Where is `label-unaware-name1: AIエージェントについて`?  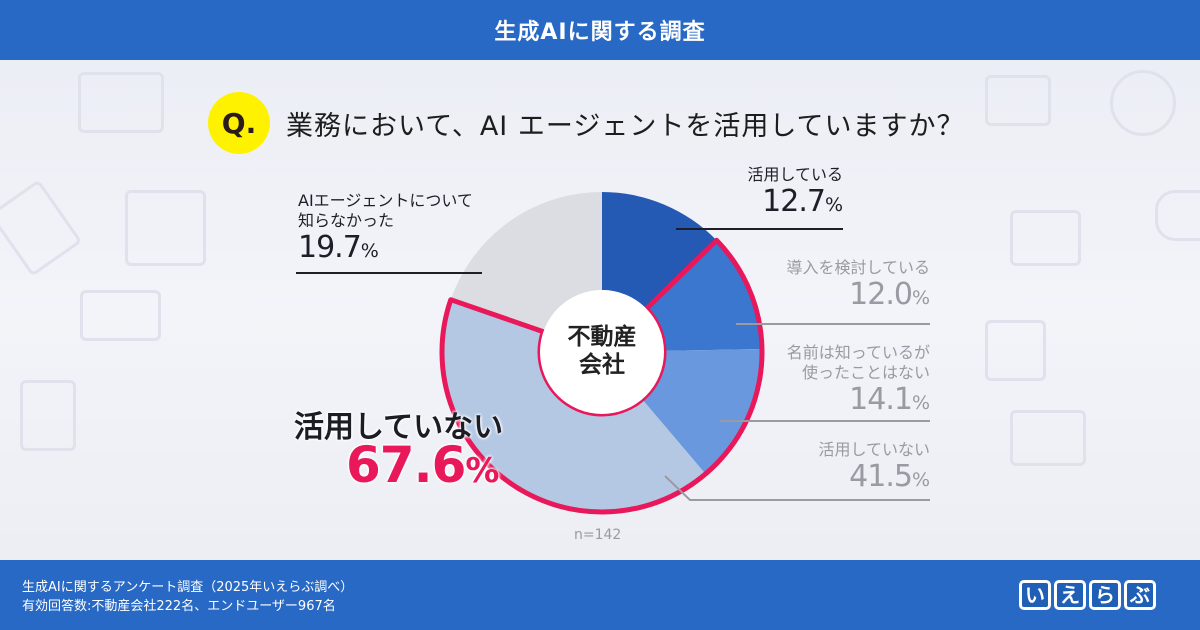 label-unaware-name1: AIエージェントについて is located at coordinates (385, 200).